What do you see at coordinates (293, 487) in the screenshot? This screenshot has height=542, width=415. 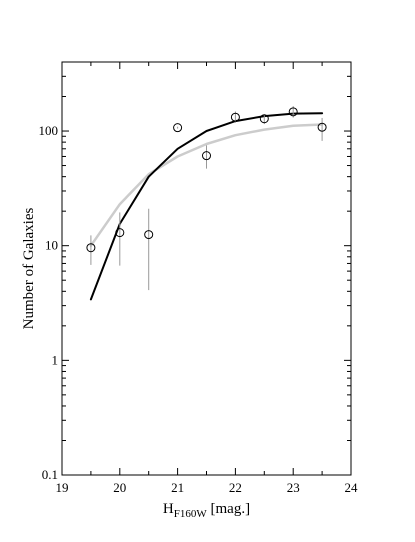 I see `x-tick-label: 23` at bounding box center [293, 487].